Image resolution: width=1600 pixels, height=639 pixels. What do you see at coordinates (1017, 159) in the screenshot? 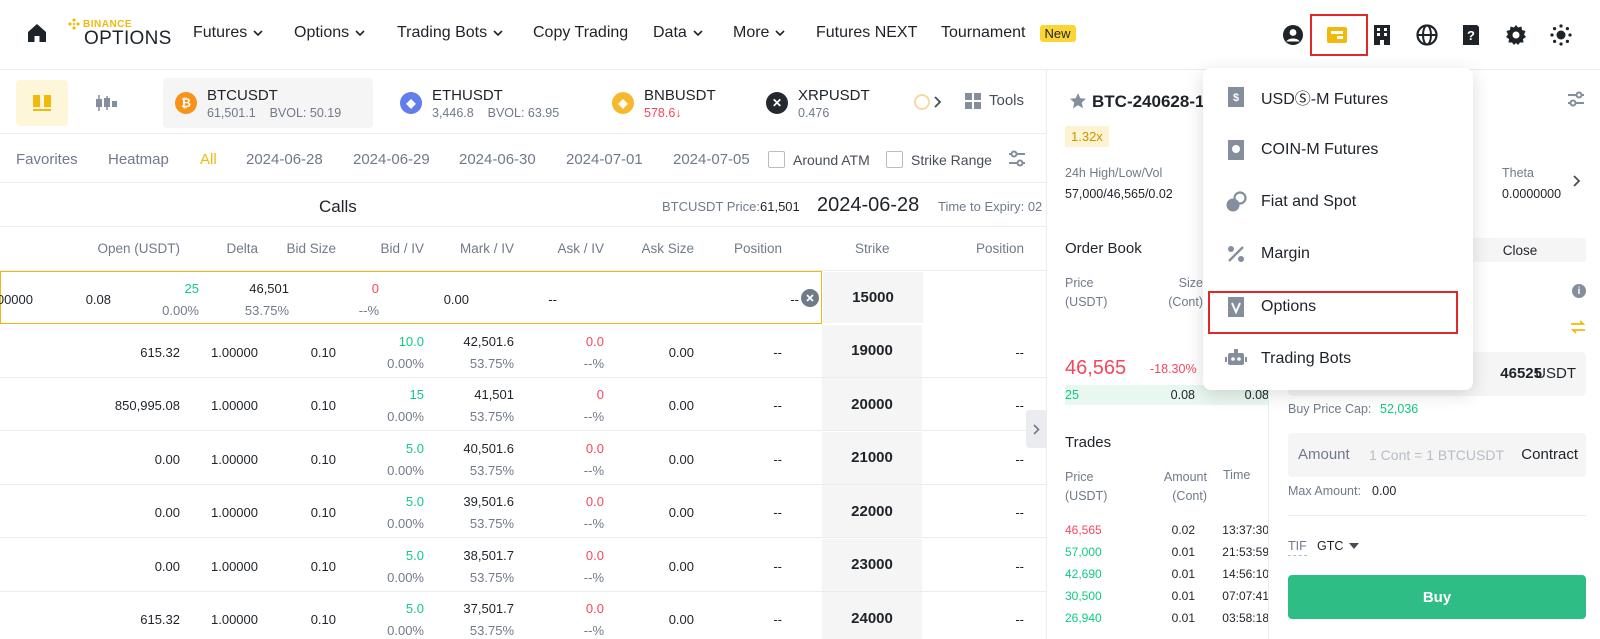
I see `filter-settings-icon` at bounding box center [1017, 159].